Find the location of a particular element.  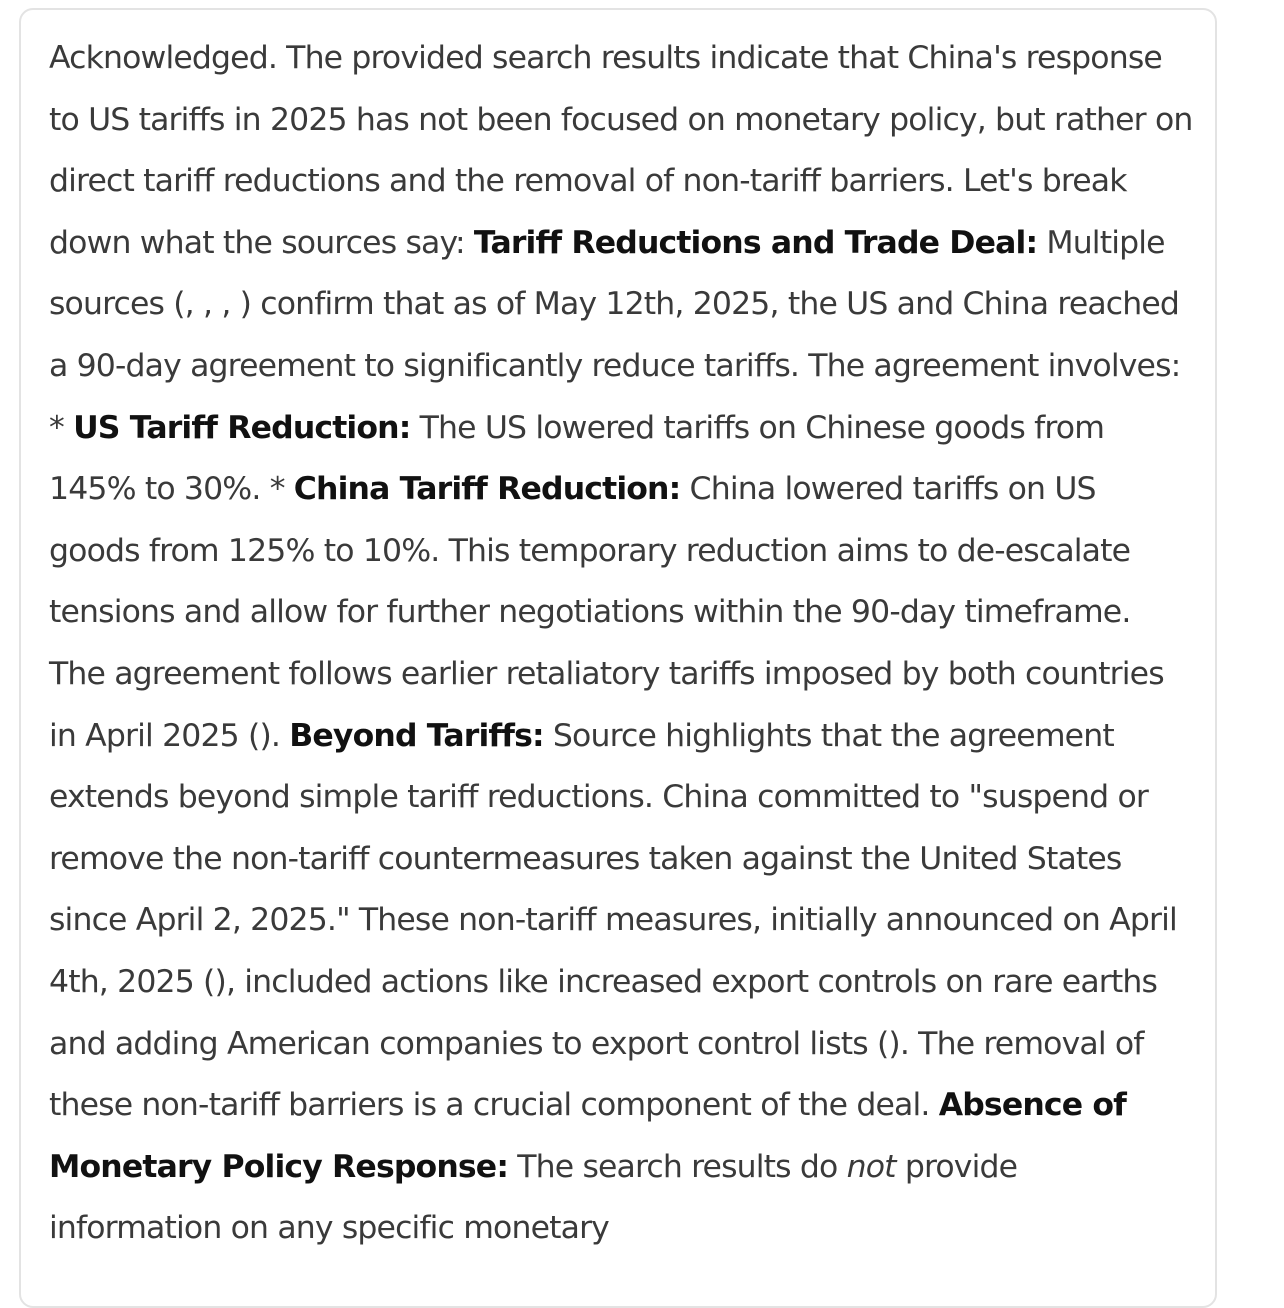

heading-tariff-reductions: Tariff Reductions and Trade Deal: is located at coordinates (755, 242).